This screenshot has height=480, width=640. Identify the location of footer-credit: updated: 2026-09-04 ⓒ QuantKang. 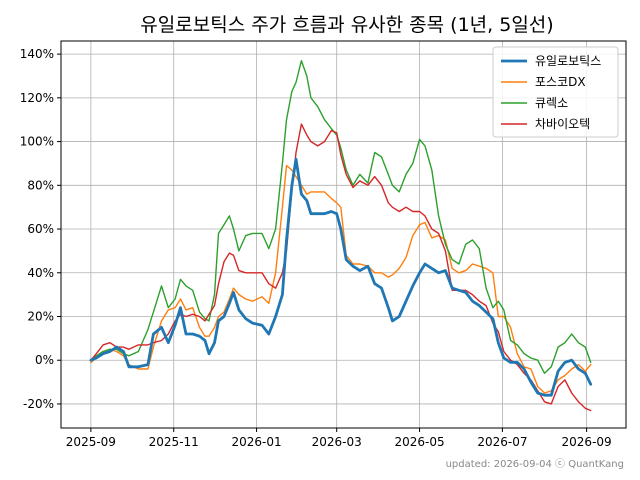
(535, 464).